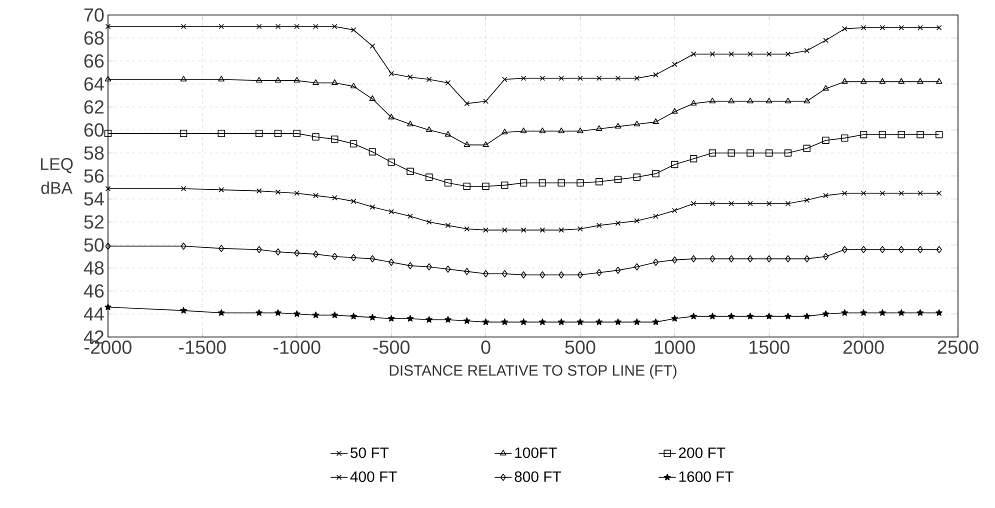  Describe the element at coordinates (391, 347) in the screenshot. I see `x-tick-label: -500` at that location.